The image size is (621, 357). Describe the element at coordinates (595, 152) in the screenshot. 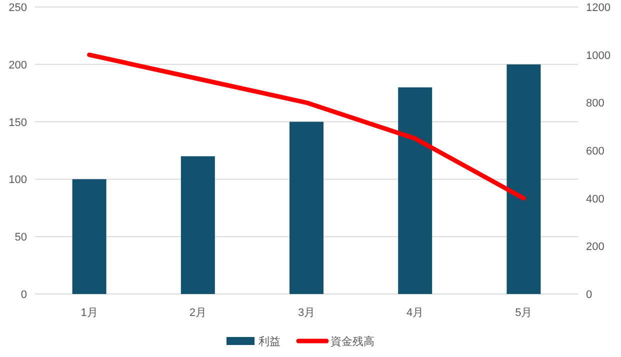

I see `y2-tick-label: 600` at that location.